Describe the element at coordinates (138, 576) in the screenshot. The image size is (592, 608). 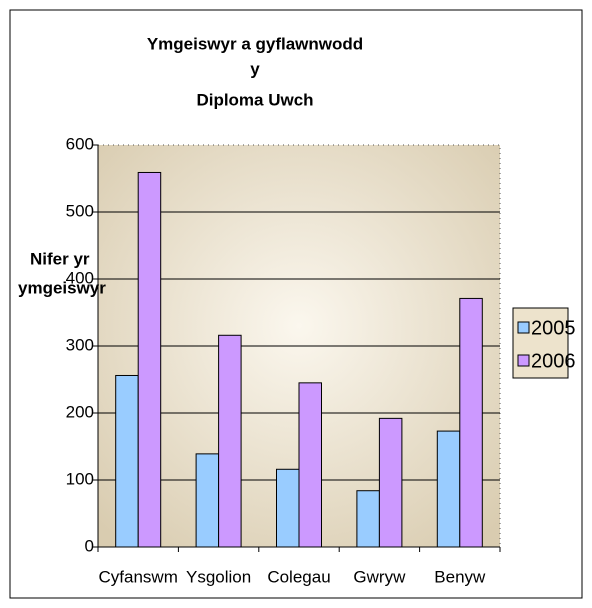
I see `x-tick-label: Cyfanswm` at that location.